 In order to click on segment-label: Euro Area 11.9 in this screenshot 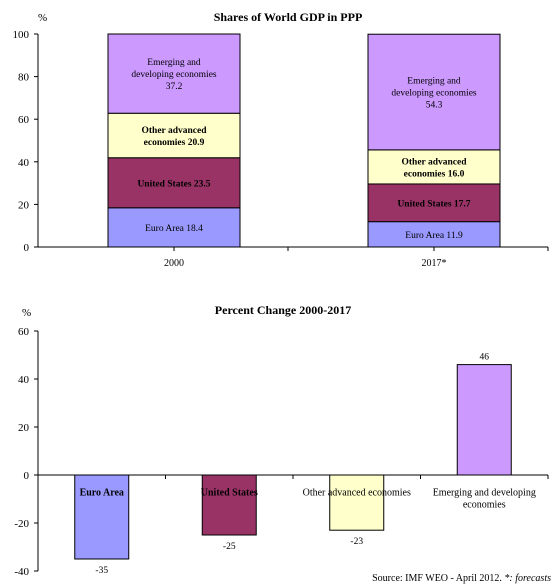, I will do `click(434, 236)`.